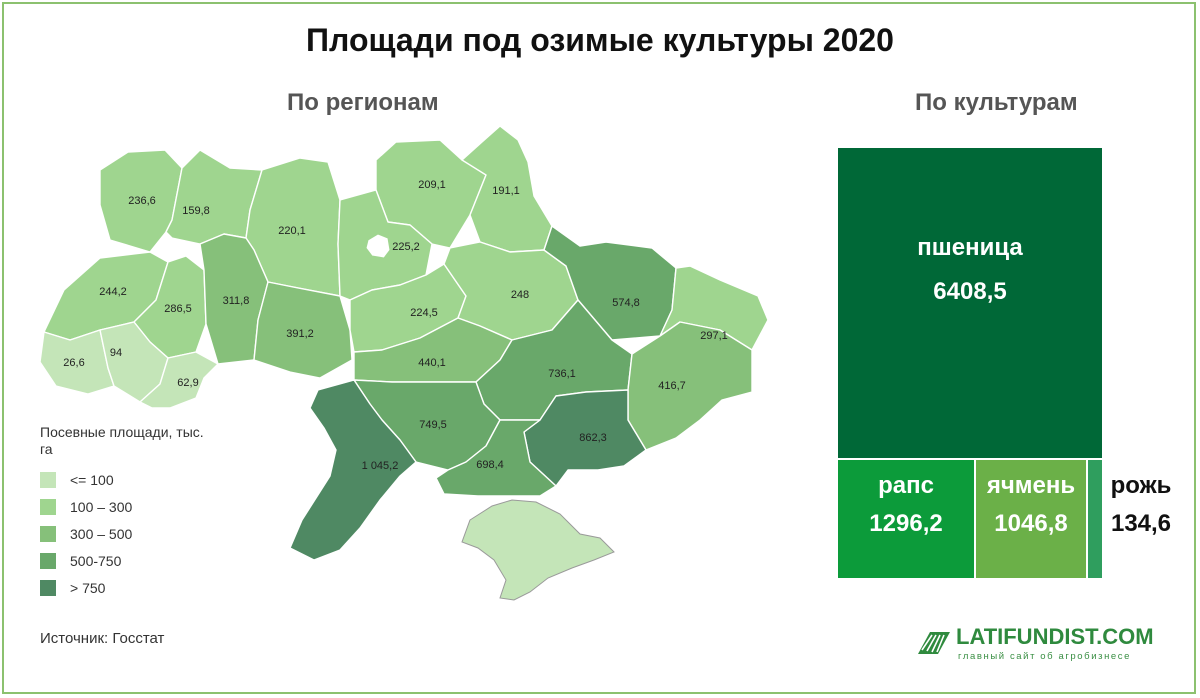 This screenshot has width=1200, height=698. I want to click on legend-item: > 750, so click(125, 587).